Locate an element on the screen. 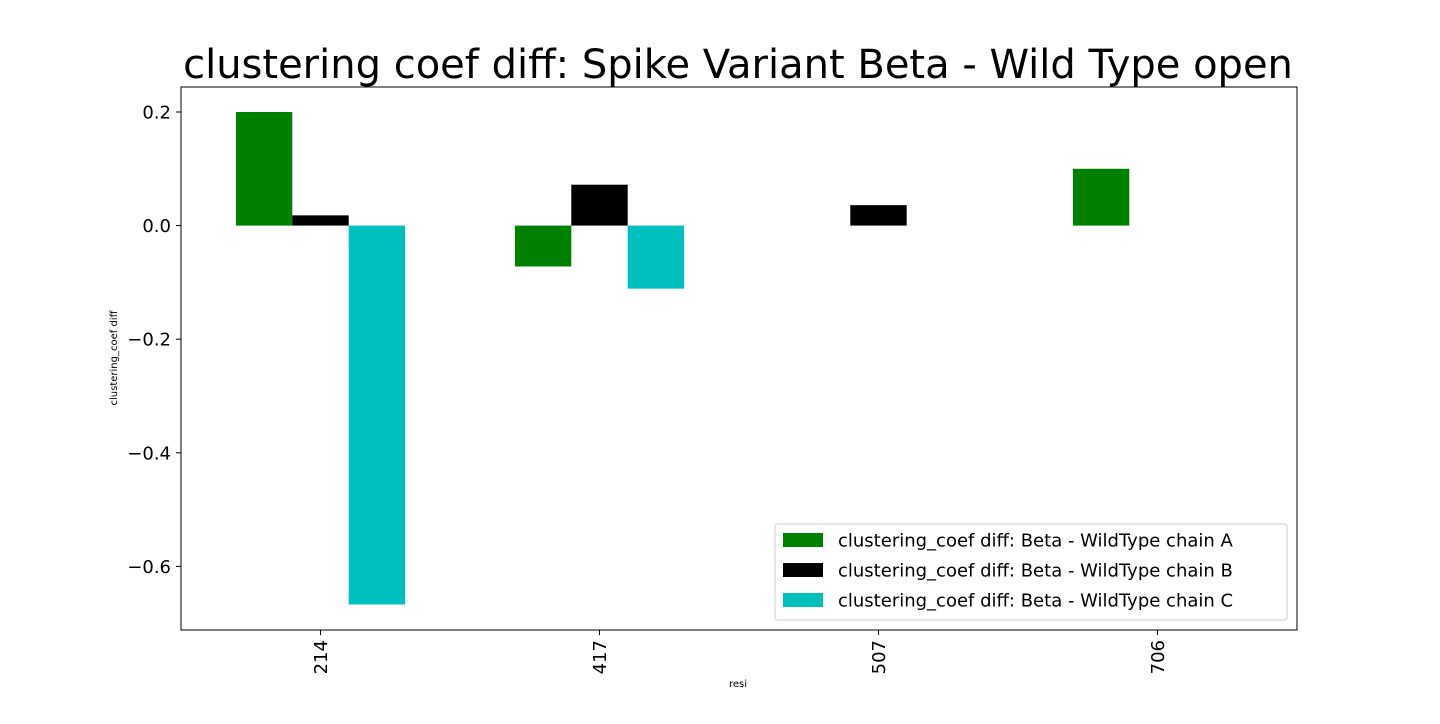 This screenshot has height=724, width=1440. y-tick-label: −0.2 is located at coordinates (149, 340).